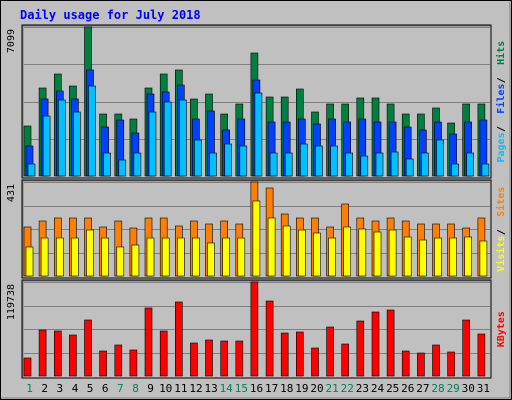 The width and height of the screenshot is (512, 400). Describe the element at coordinates (11, 41) in the screenshot. I see `axis-max-label-hits: 7099` at that location.